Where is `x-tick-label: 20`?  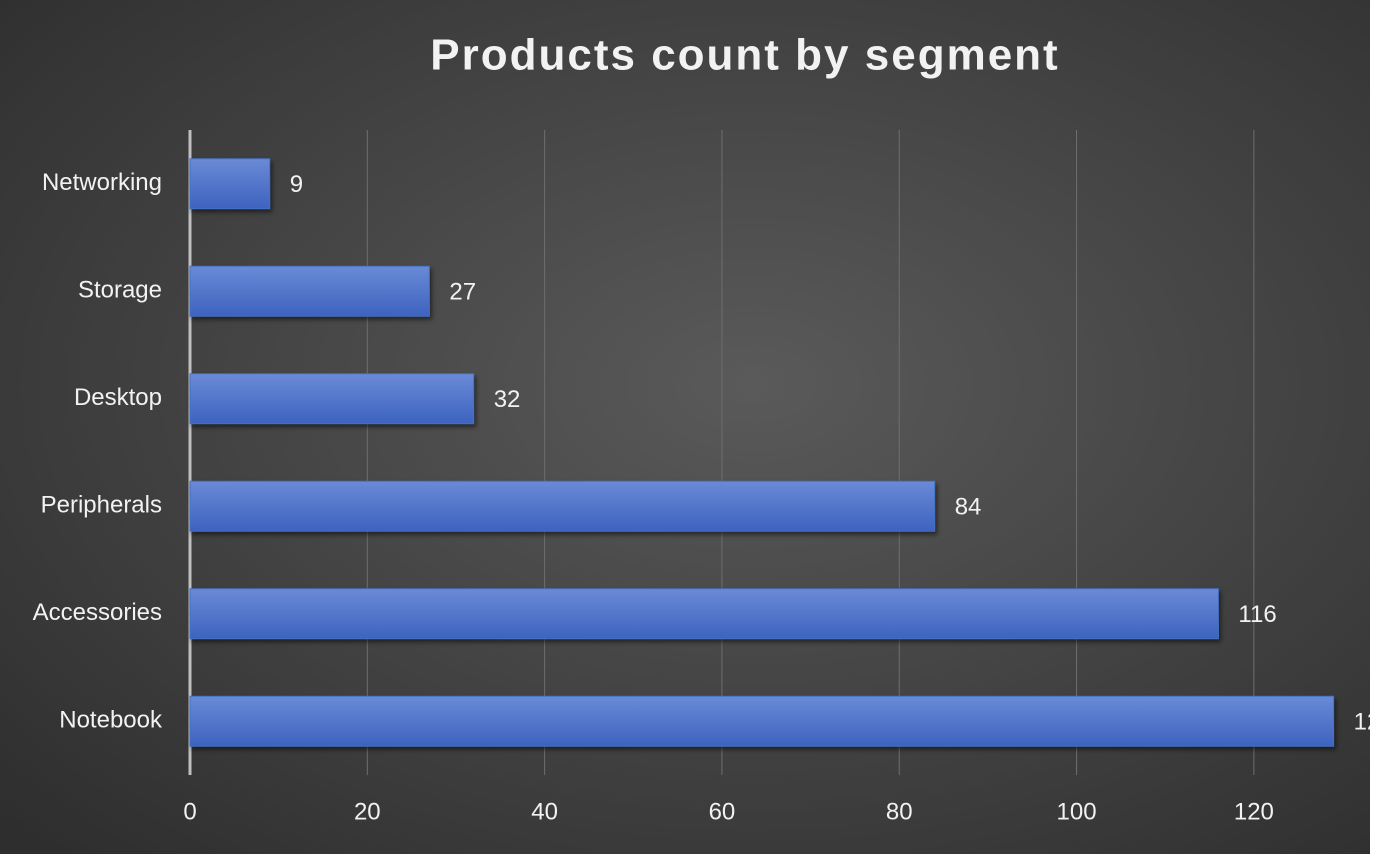
x-tick-label: 20 is located at coordinates (367, 811).